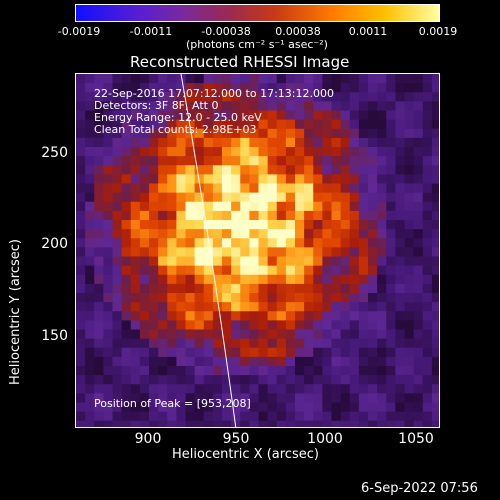 This screenshot has height=500, width=500. Describe the element at coordinates (151, 31) in the screenshot. I see `colorbar-tick: -0.0011` at that location.